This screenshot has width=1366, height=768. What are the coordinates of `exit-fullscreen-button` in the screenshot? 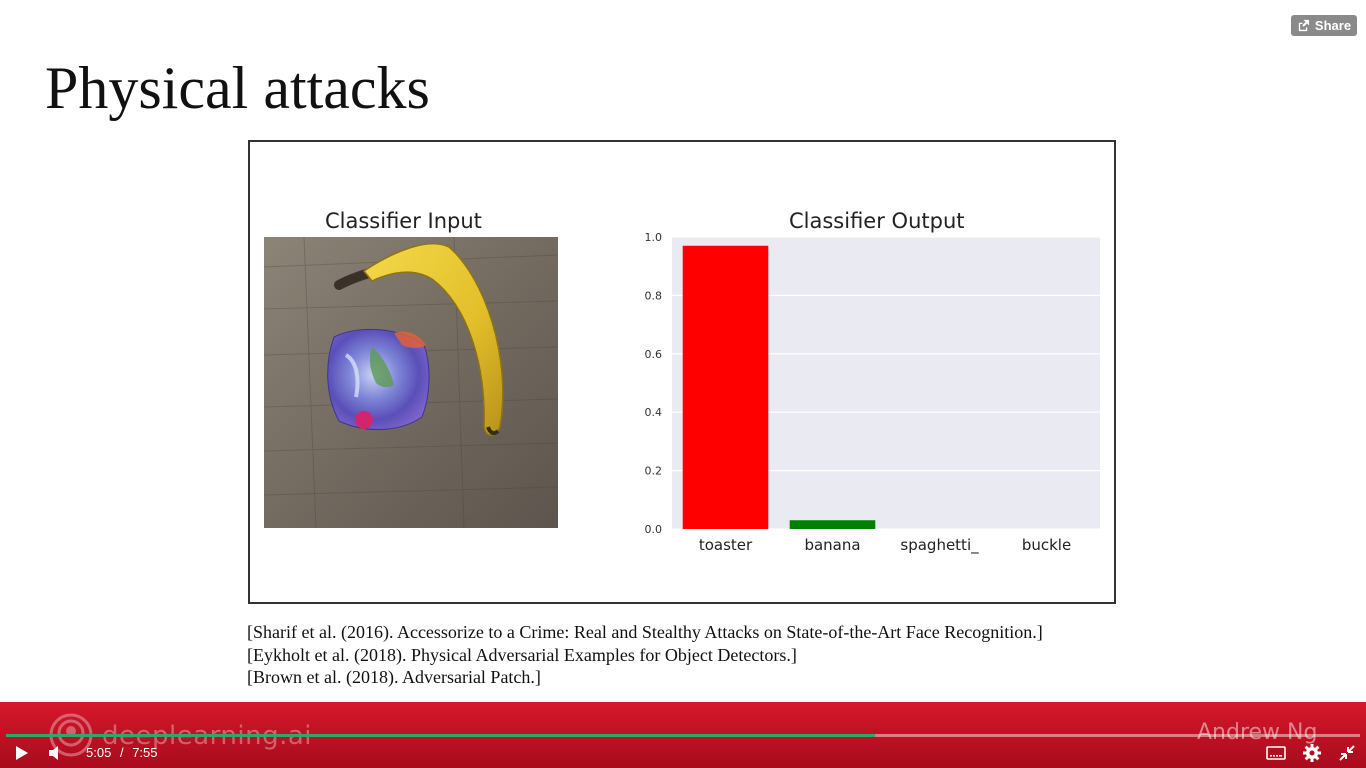 It's located at (1347, 753).